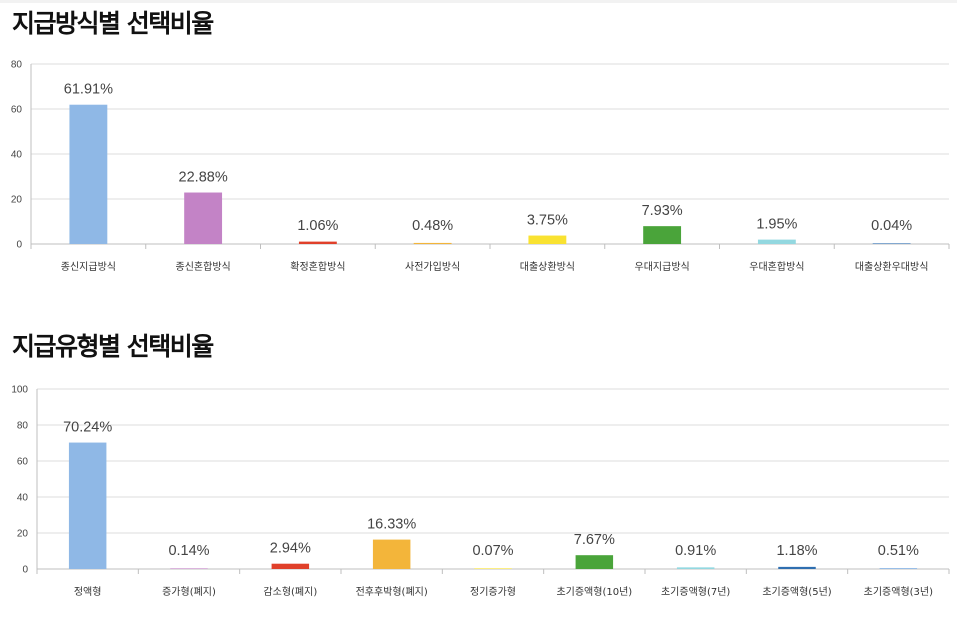  I want to click on x-tick-label: 증가형(폐지), so click(189, 592).